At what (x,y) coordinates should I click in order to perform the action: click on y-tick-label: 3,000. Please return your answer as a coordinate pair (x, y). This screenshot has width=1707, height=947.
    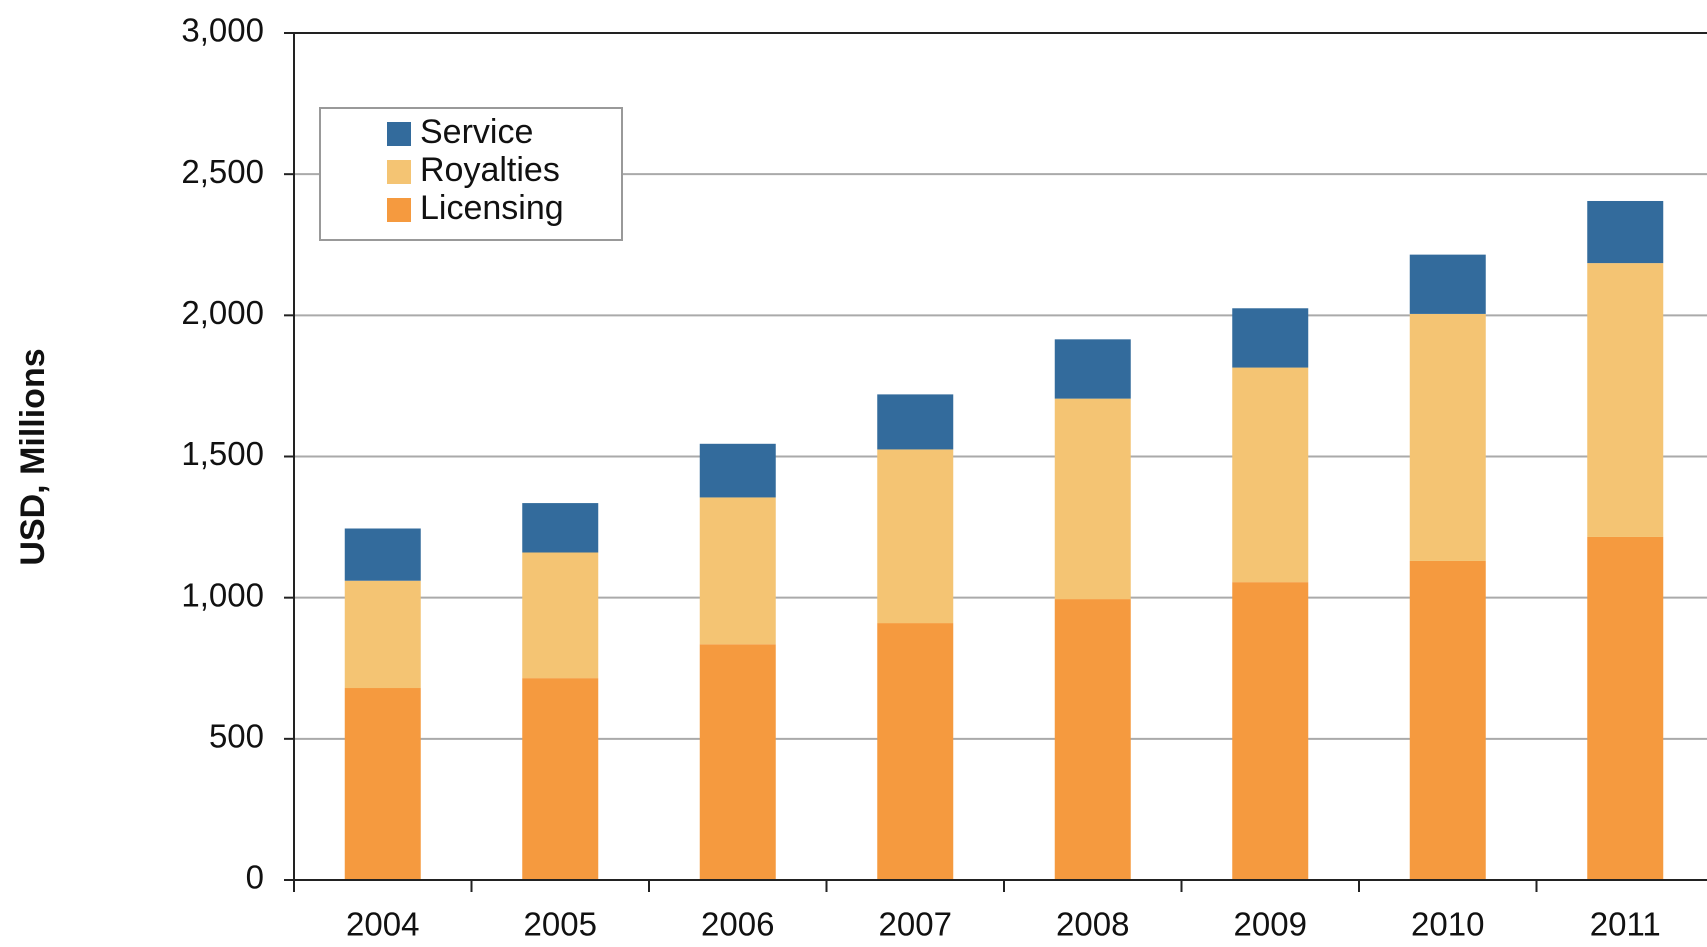
    Looking at the image, I should click on (222, 30).